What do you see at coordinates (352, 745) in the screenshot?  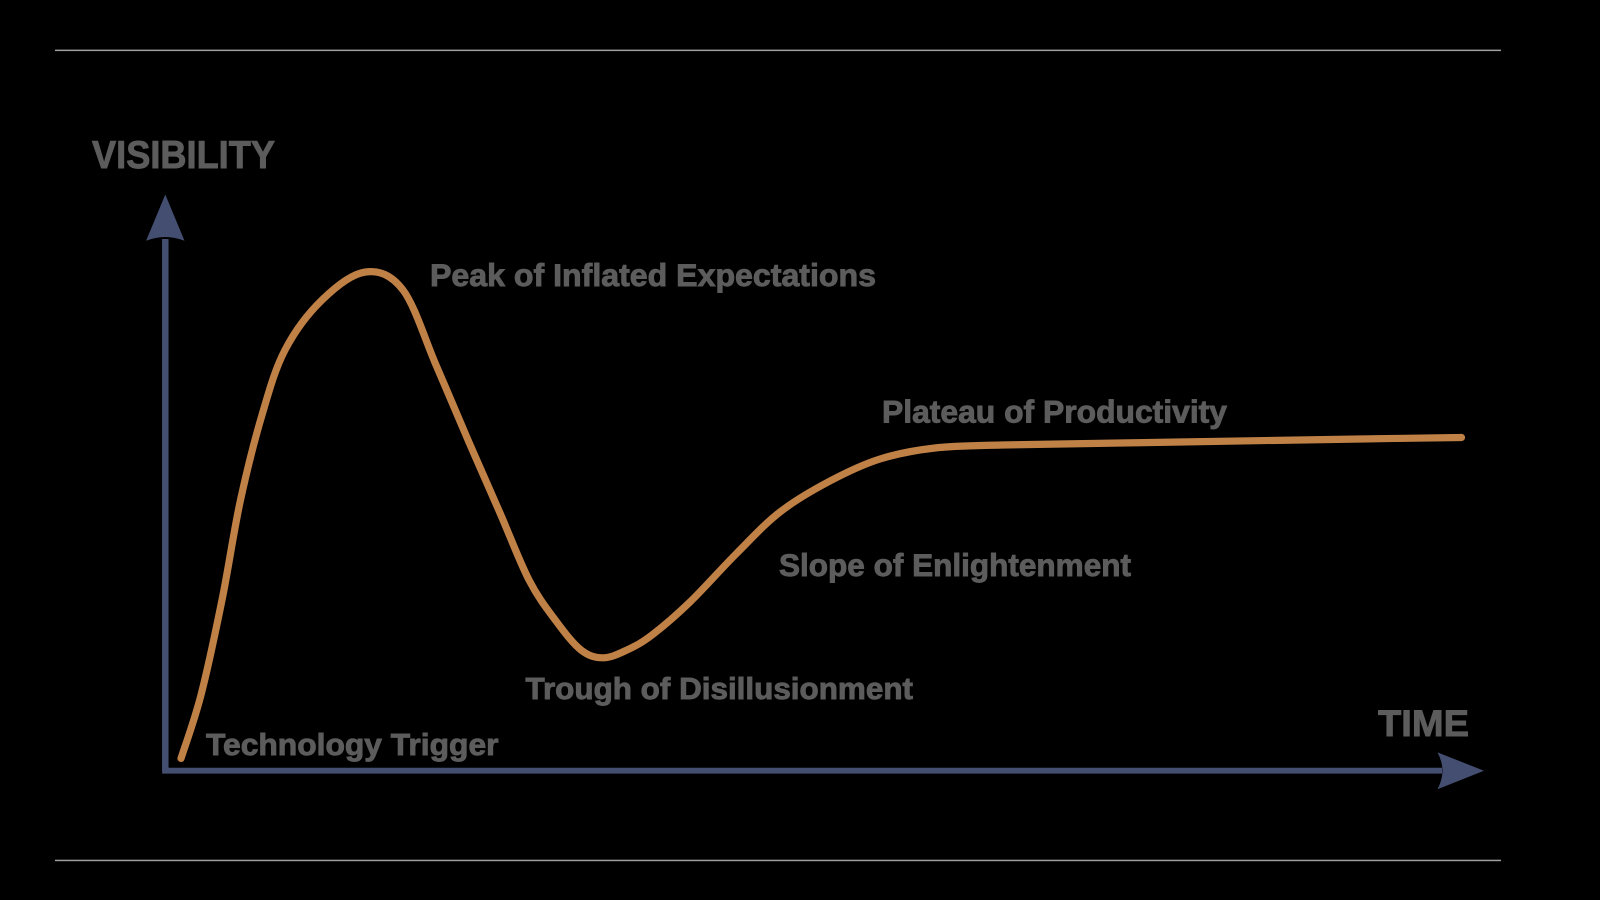 I see `svg-text: Technology Trigger` at bounding box center [352, 745].